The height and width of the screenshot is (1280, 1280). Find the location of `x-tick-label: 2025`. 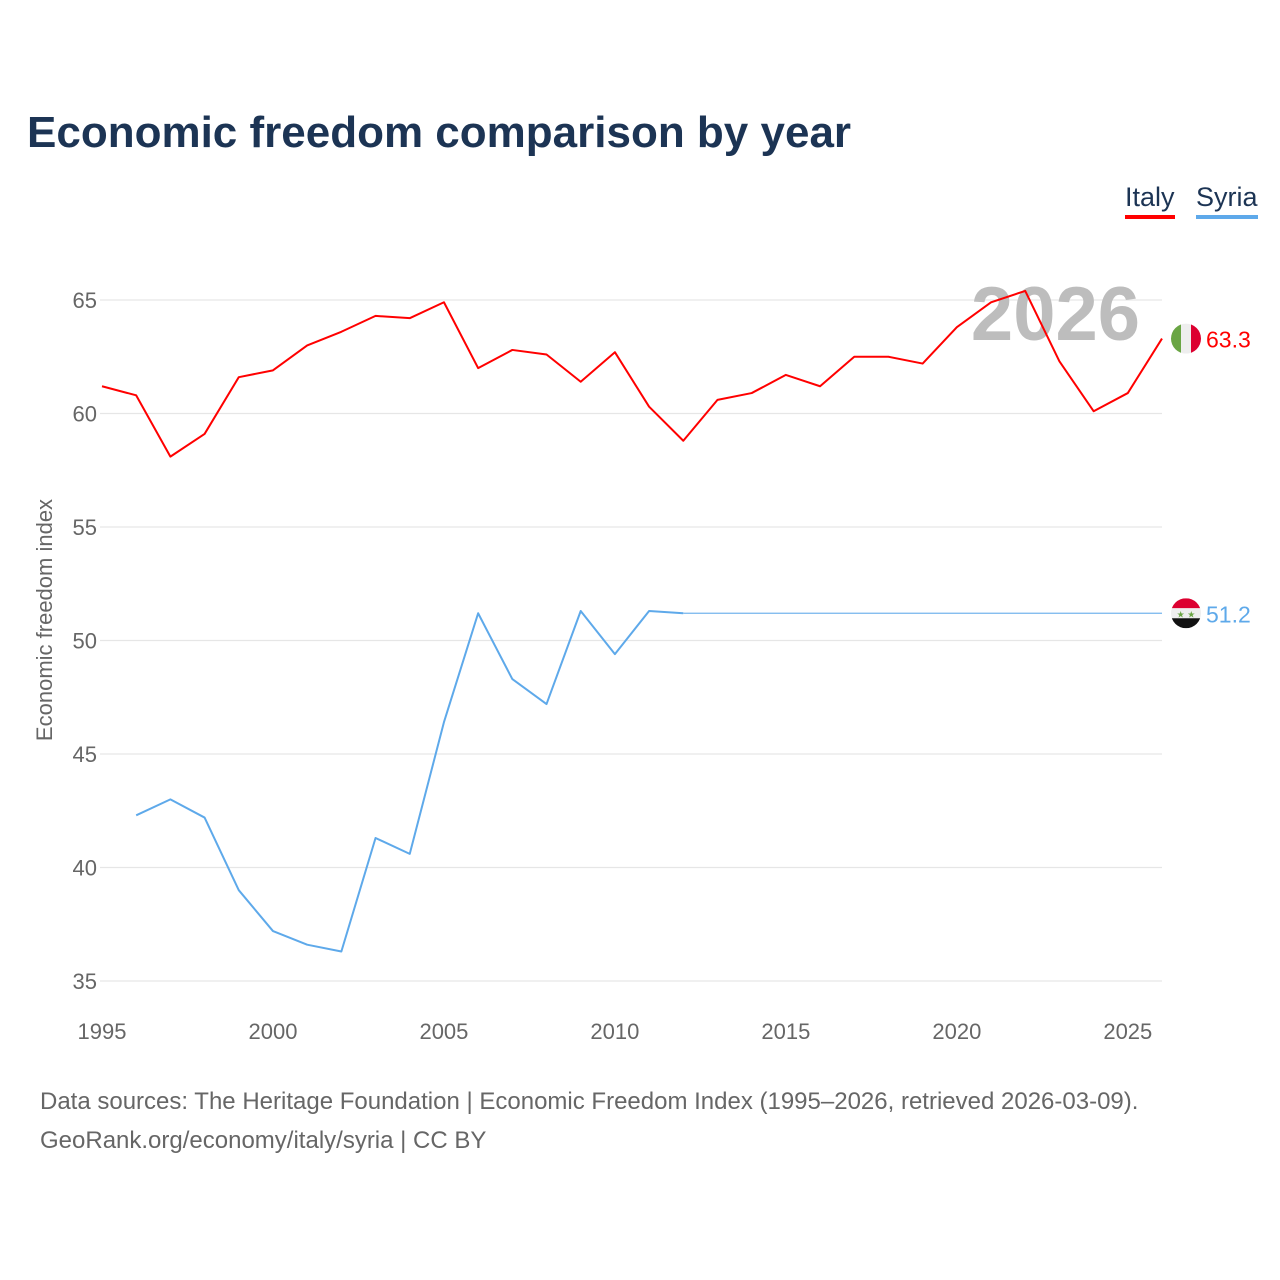

x-tick-label: 2025 is located at coordinates (1127, 1031).